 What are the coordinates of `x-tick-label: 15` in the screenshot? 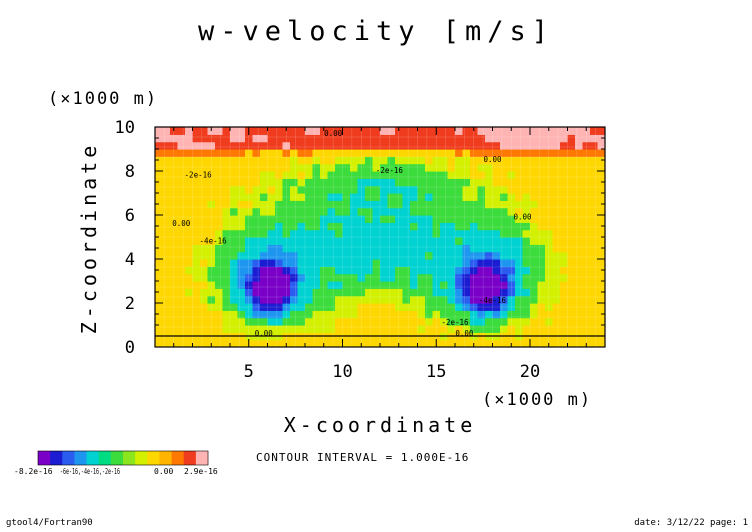 It's located at (436, 372).